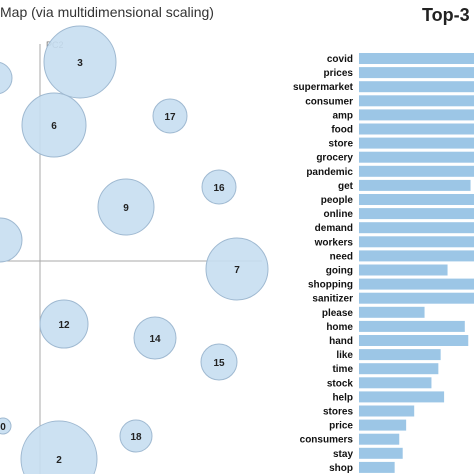 Image resolution: width=474 pixels, height=474 pixels. Describe the element at coordinates (337, 200) in the screenshot. I see `term-label-people: people` at that location.